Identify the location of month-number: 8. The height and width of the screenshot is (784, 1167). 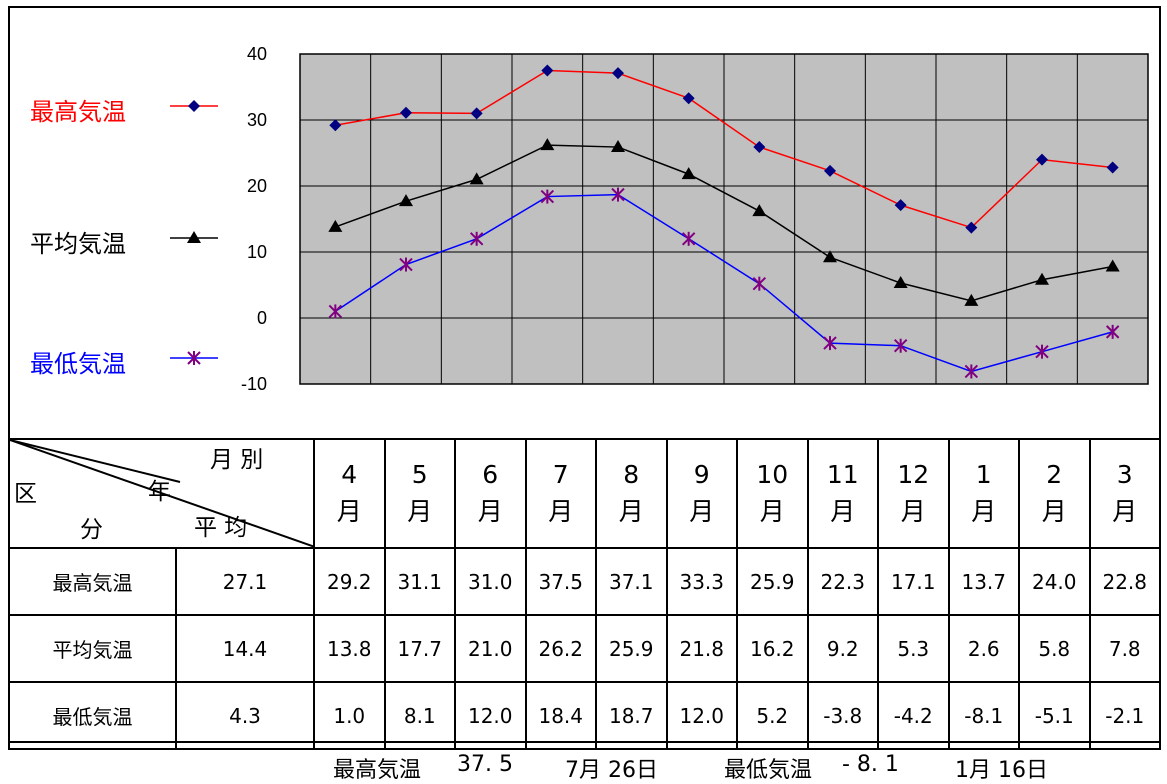
(631, 475).